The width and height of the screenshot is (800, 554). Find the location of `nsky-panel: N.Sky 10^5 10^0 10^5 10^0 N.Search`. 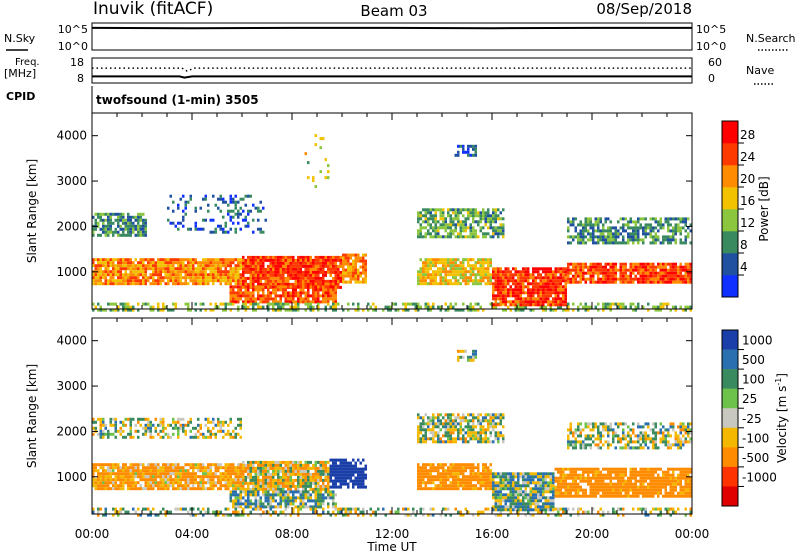

nsky-panel: N.Sky 10^5 10^0 10^5 10^0 N.Search is located at coordinates (400, 37).